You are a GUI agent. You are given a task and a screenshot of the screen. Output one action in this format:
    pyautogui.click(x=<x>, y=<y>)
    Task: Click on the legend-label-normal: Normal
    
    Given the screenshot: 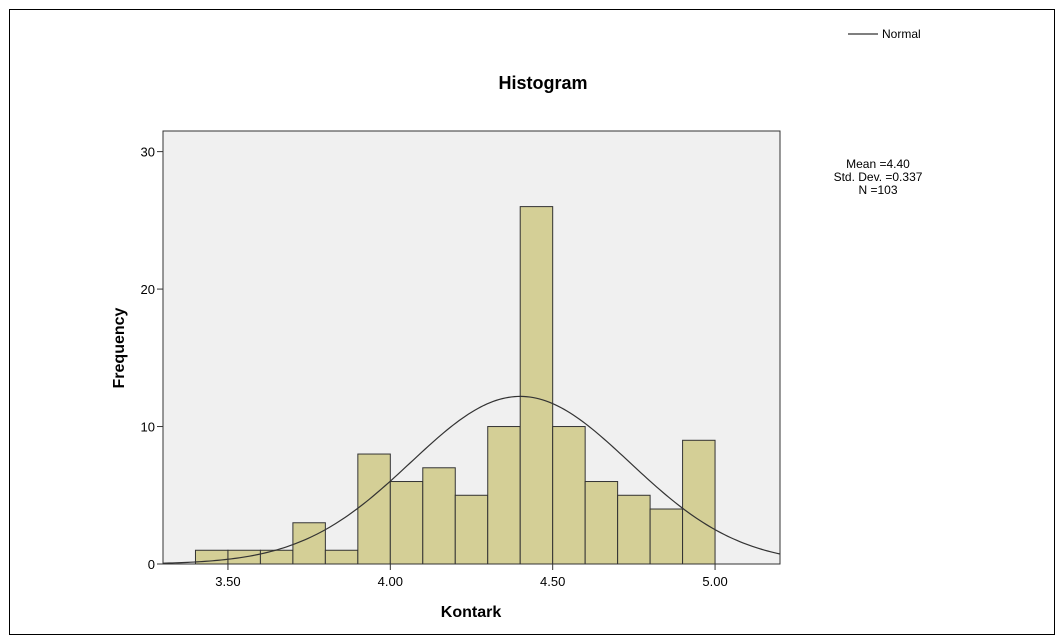 What is the action you would take?
    pyautogui.click(x=901, y=34)
    